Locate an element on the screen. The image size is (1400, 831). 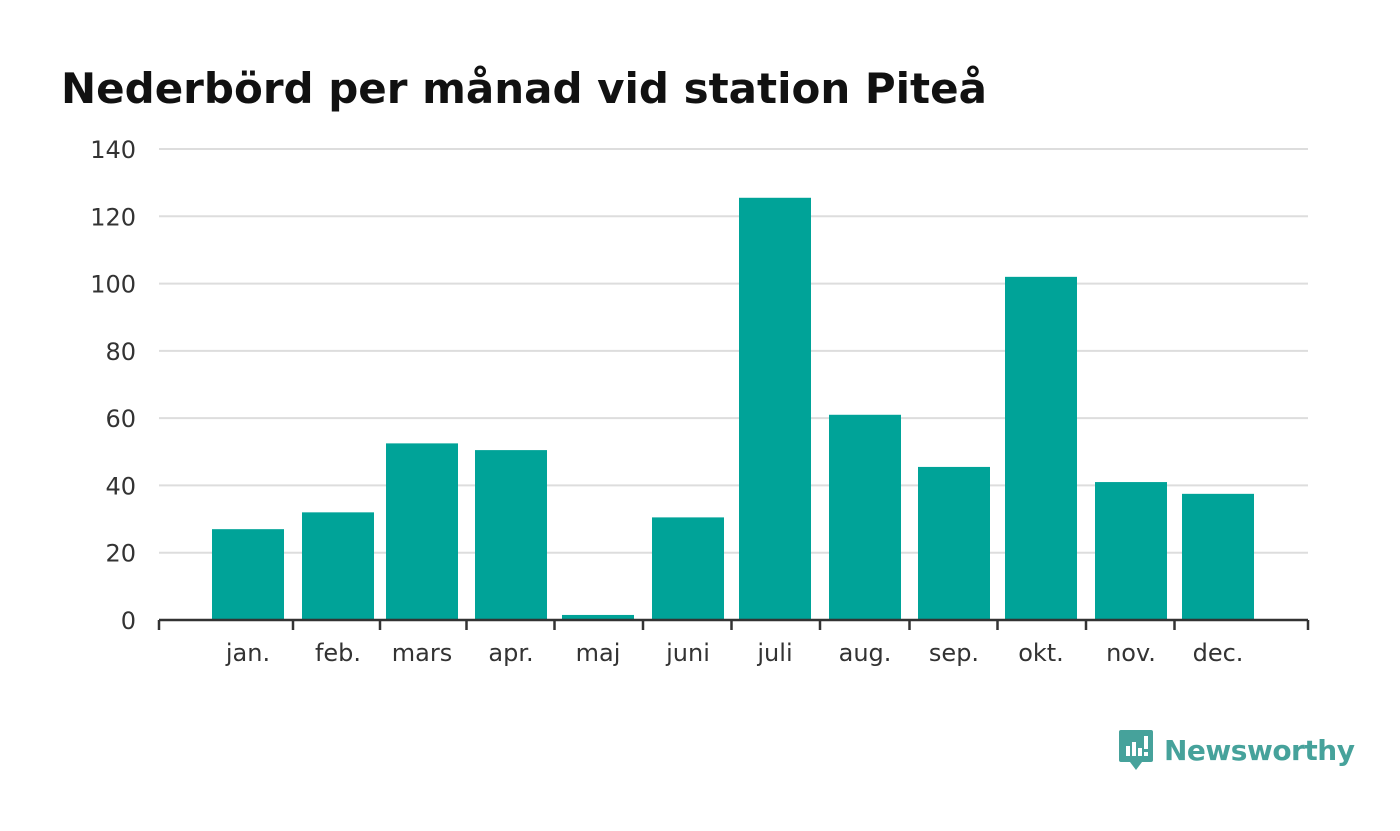
bar-sep is located at coordinates (954, 543).